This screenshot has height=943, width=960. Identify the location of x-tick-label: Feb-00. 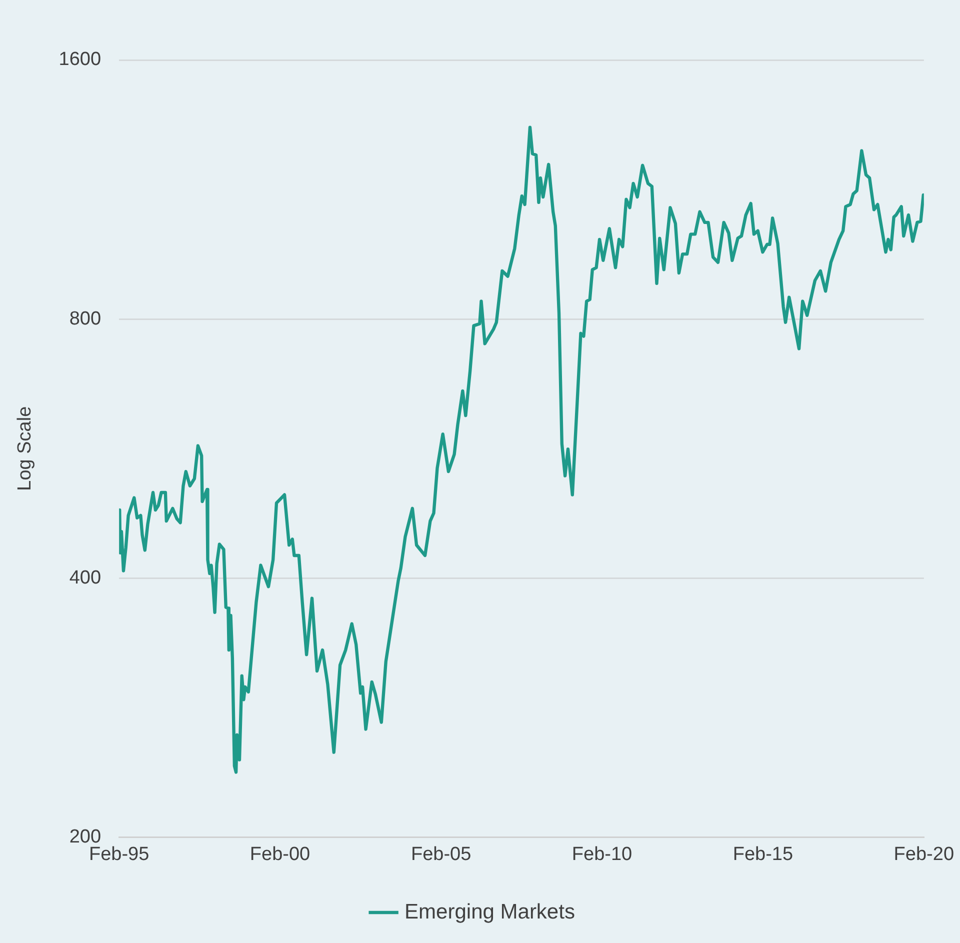
(280, 854).